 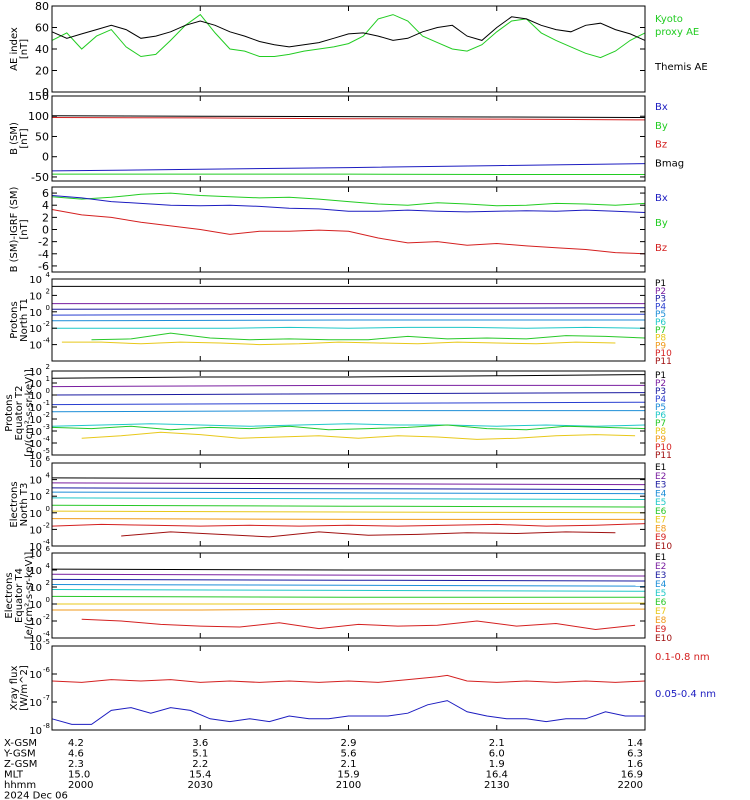 I want to click on series-p8, so click(x=358, y=435).